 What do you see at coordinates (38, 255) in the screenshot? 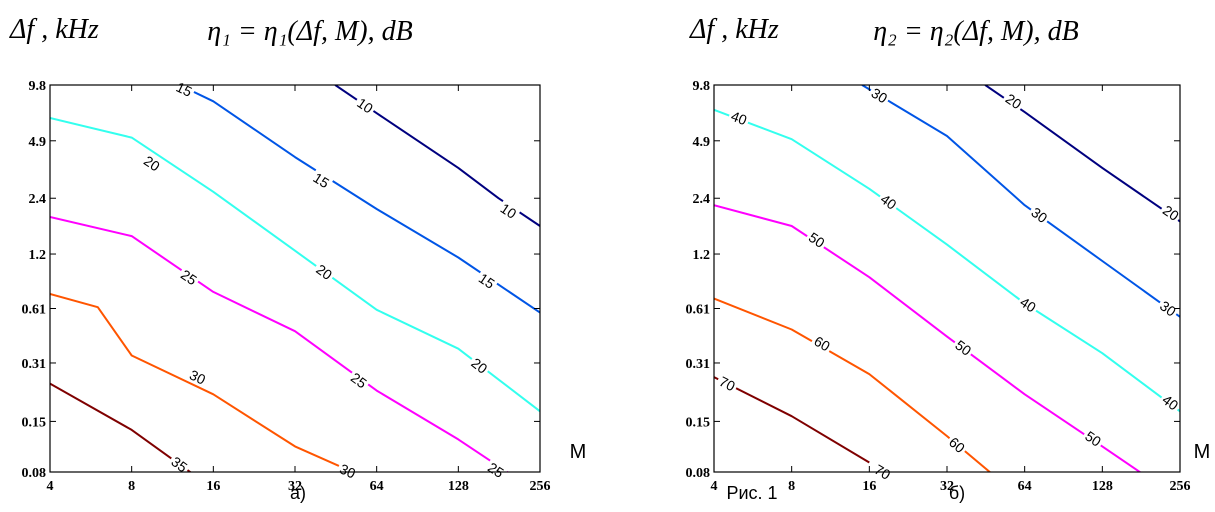
I see `y-tick-label: 1.2` at bounding box center [38, 255].